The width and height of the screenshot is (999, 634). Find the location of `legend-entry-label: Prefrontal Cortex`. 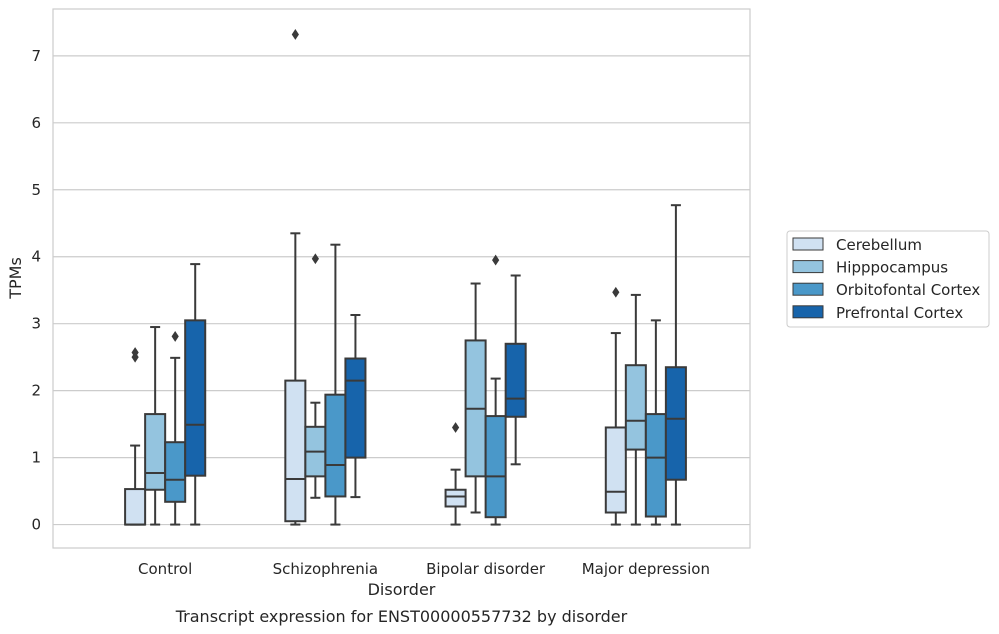

legend-entry-label: Prefrontal Cortex is located at coordinates (899, 313).